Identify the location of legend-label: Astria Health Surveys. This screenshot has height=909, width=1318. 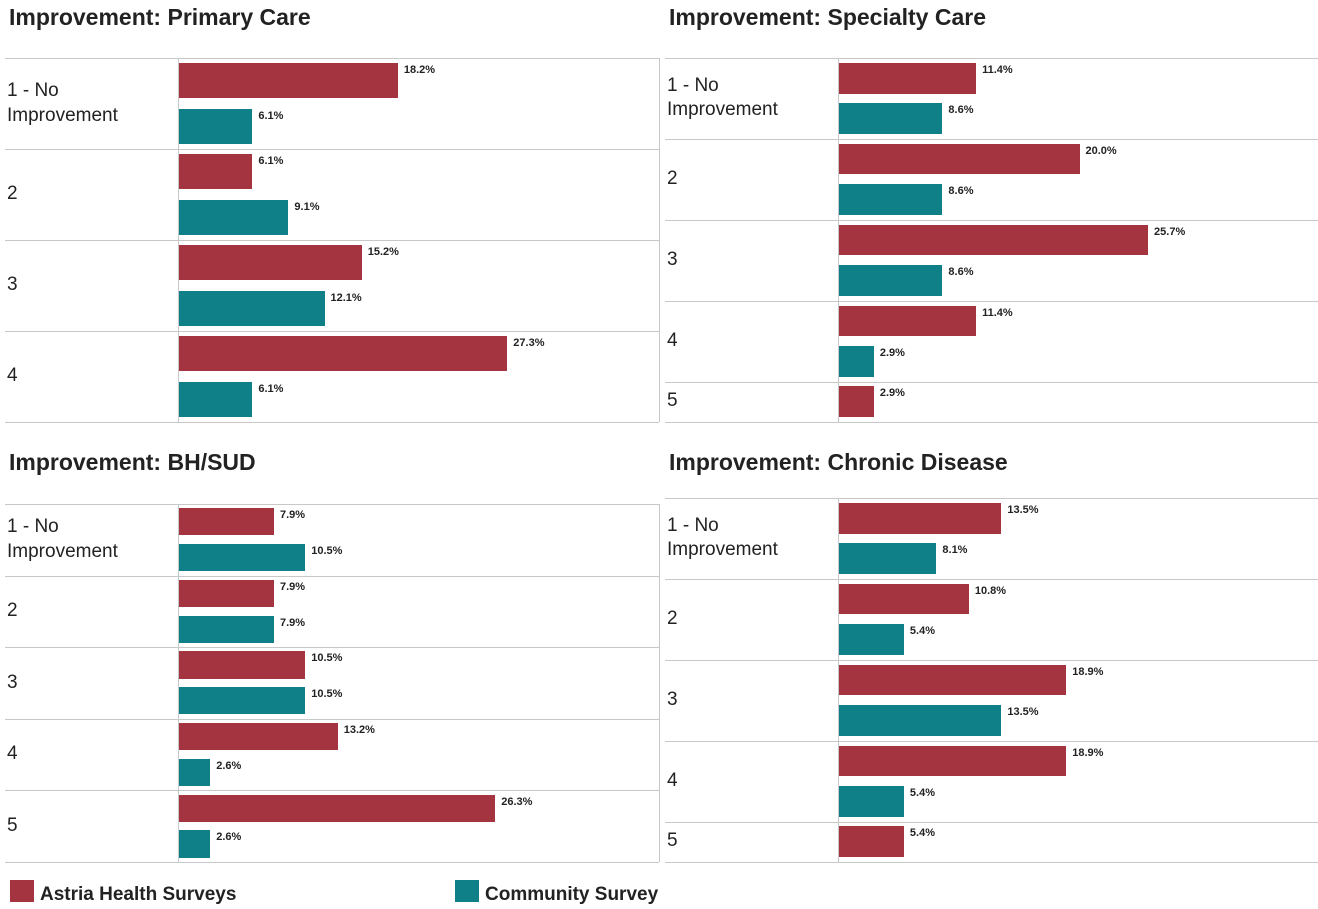
(138, 894).